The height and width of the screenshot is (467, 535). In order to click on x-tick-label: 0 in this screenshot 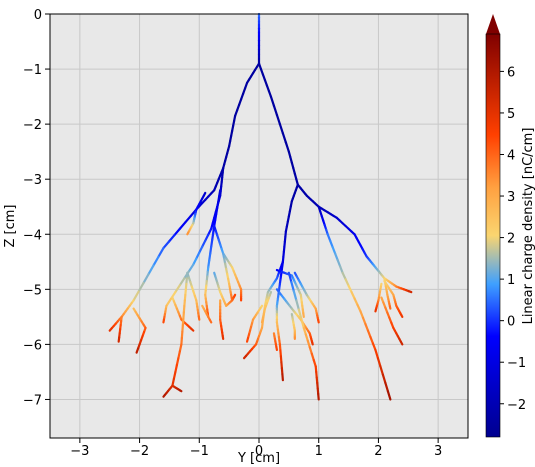, I will do `click(259, 451)`.